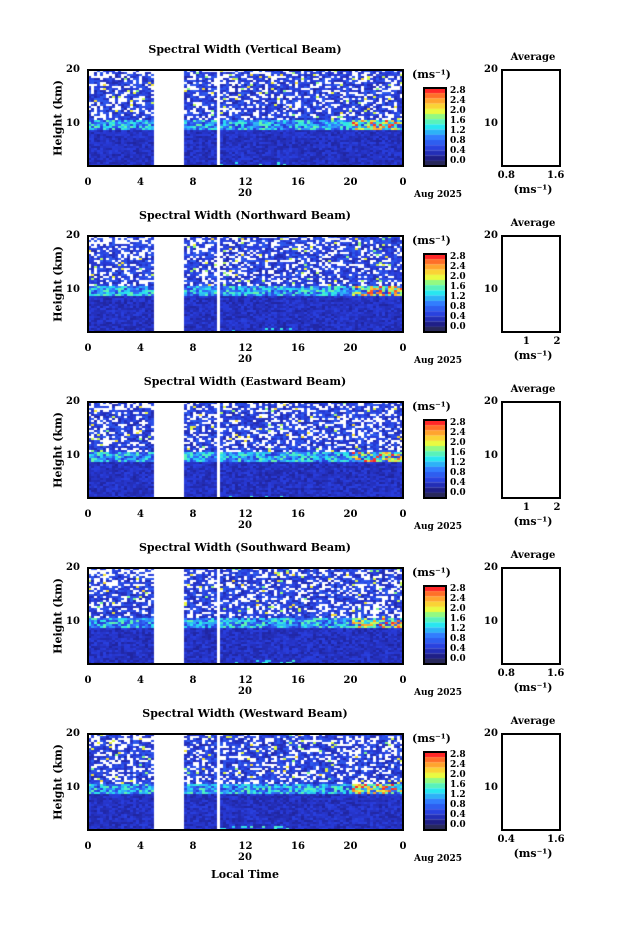 The width and height of the screenshot is (622, 929). Describe the element at coordinates (557, 507) in the screenshot. I see `average-x-tick-label: 2` at that location.